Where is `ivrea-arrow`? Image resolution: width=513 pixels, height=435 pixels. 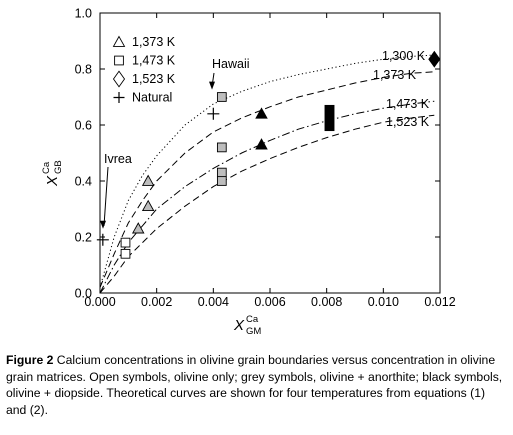
ivrea-arrow is located at coordinates (106, 196).